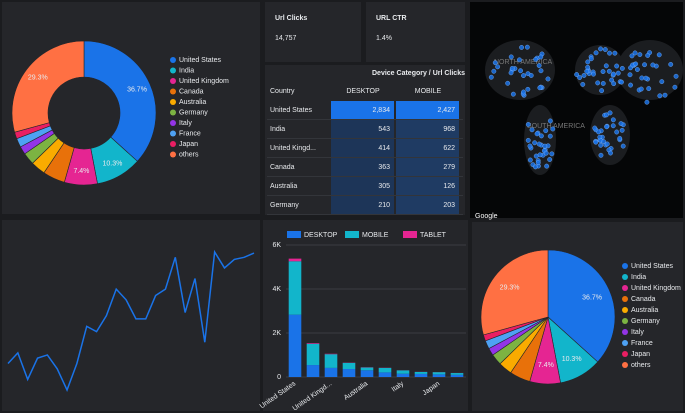 This screenshot has width=685, height=413. What do you see at coordinates (418, 73) in the screenshot?
I see `table-title: Device Category / Url Clicks` at bounding box center [418, 73].